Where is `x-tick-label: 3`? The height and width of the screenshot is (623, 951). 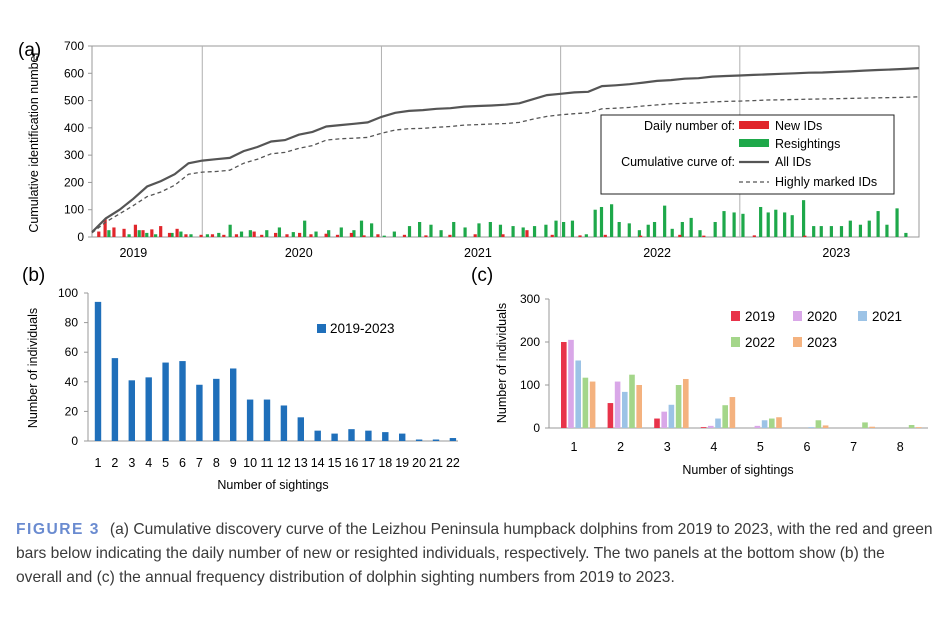 x-tick-label: 3 is located at coordinates (131, 463).